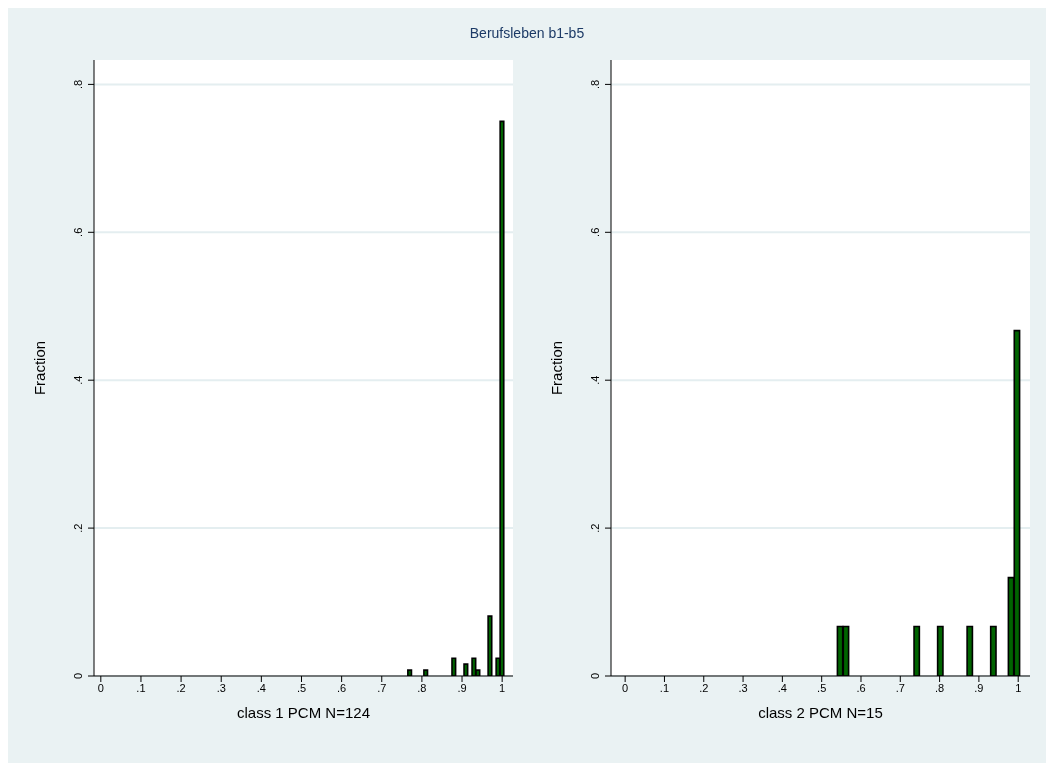 This screenshot has width=1054, height=771. What do you see at coordinates (303, 712) in the screenshot?
I see `x-axis-title: class 1 PCM N=124` at bounding box center [303, 712].